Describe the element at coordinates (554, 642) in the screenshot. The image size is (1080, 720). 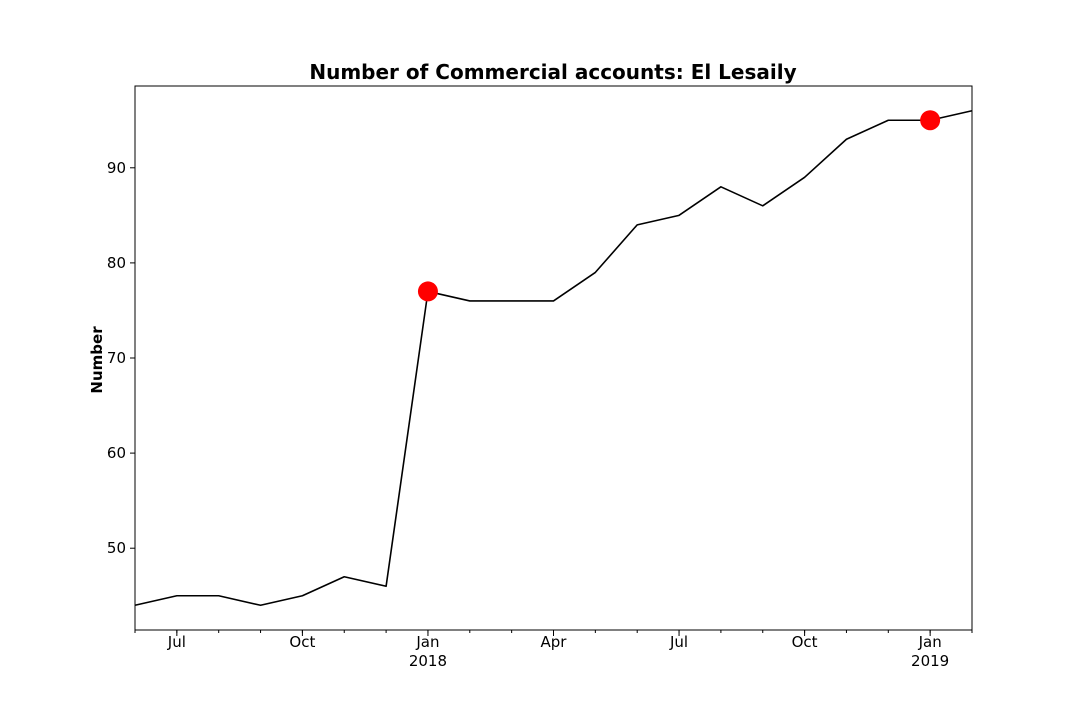
I see `x-tick-label: Apr` at that location.